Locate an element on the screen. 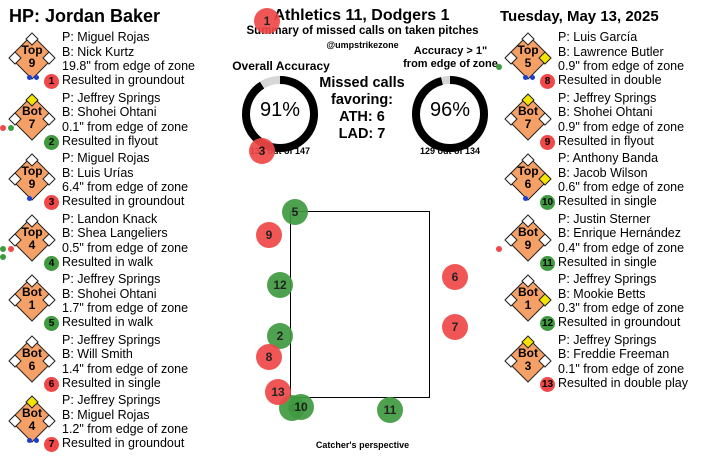 This screenshot has height=460, width=725. distance-from-zone: 0.4" from edge of zone is located at coordinates (621, 247).